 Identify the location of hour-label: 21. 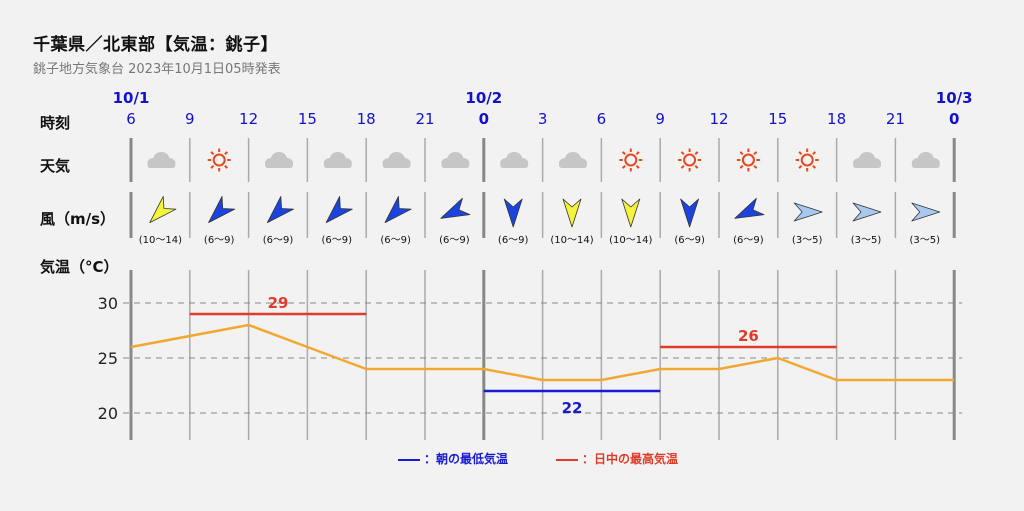
(895, 119).